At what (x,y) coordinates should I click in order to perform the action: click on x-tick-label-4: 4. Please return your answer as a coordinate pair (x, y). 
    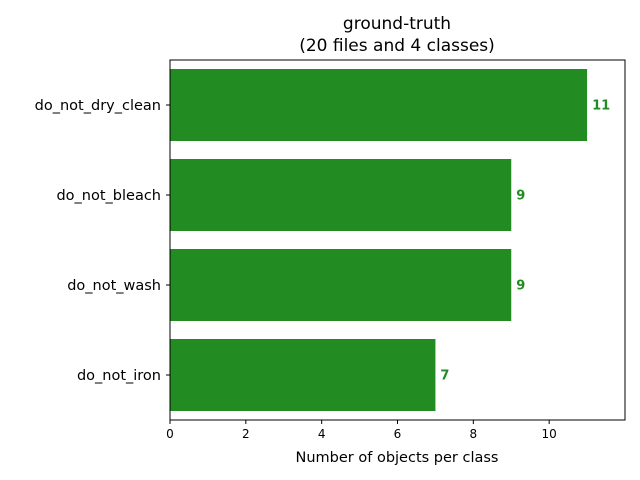
    Looking at the image, I should click on (322, 434).